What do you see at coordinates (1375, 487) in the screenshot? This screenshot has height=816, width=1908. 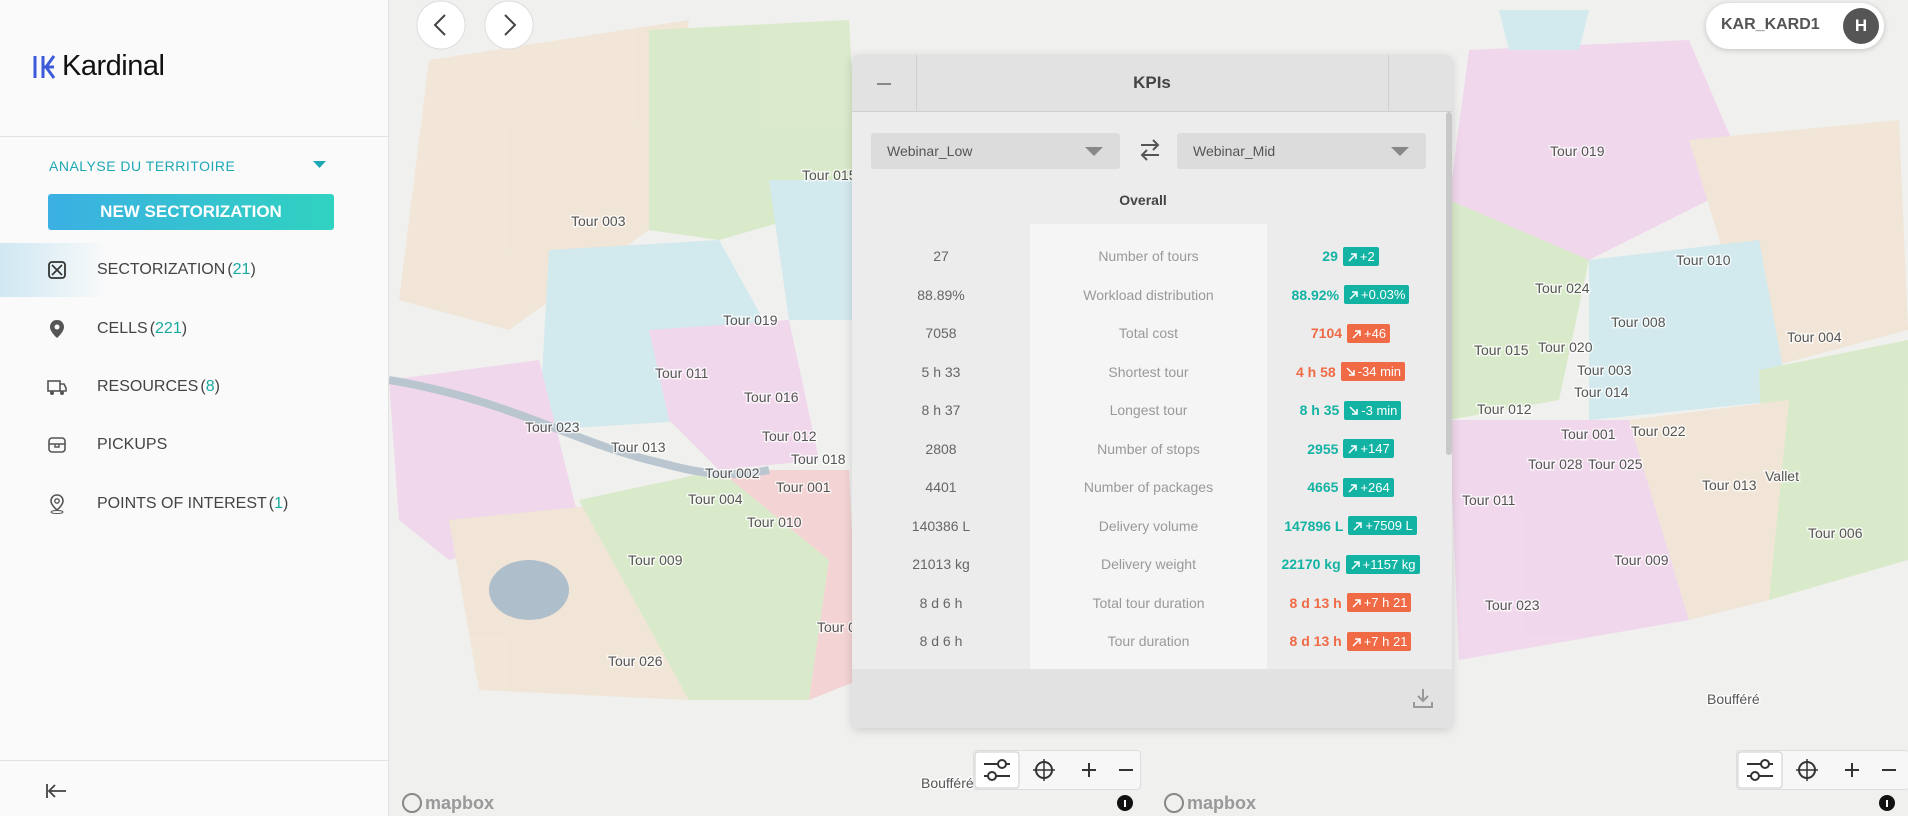 I see `delta-text: +264` at bounding box center [1375, 487].